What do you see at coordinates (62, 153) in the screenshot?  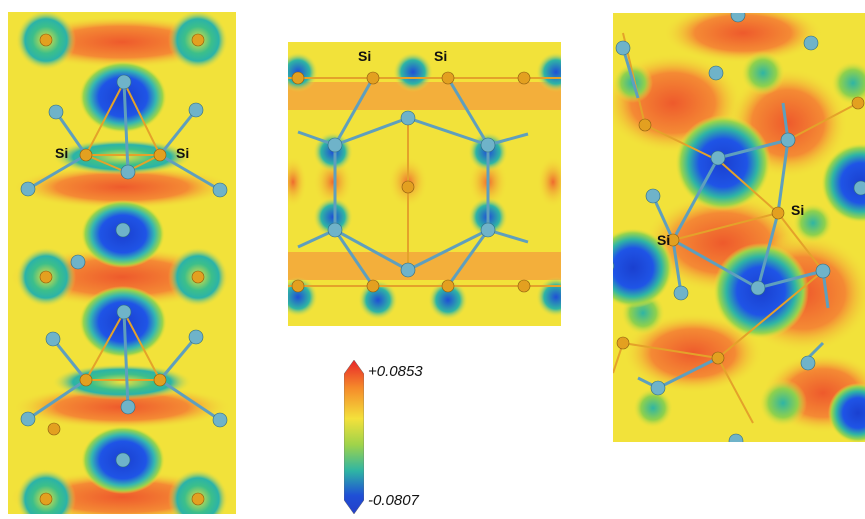 I see `si-label-left-a: Si` at bounding box center [62, 153].